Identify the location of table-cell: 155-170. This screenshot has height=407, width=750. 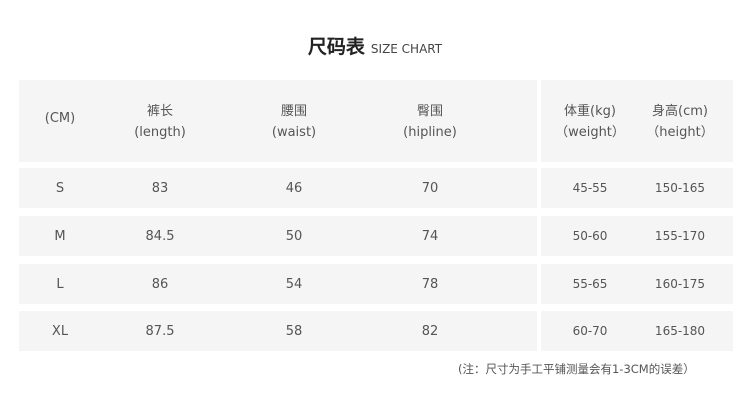
(680, 236).